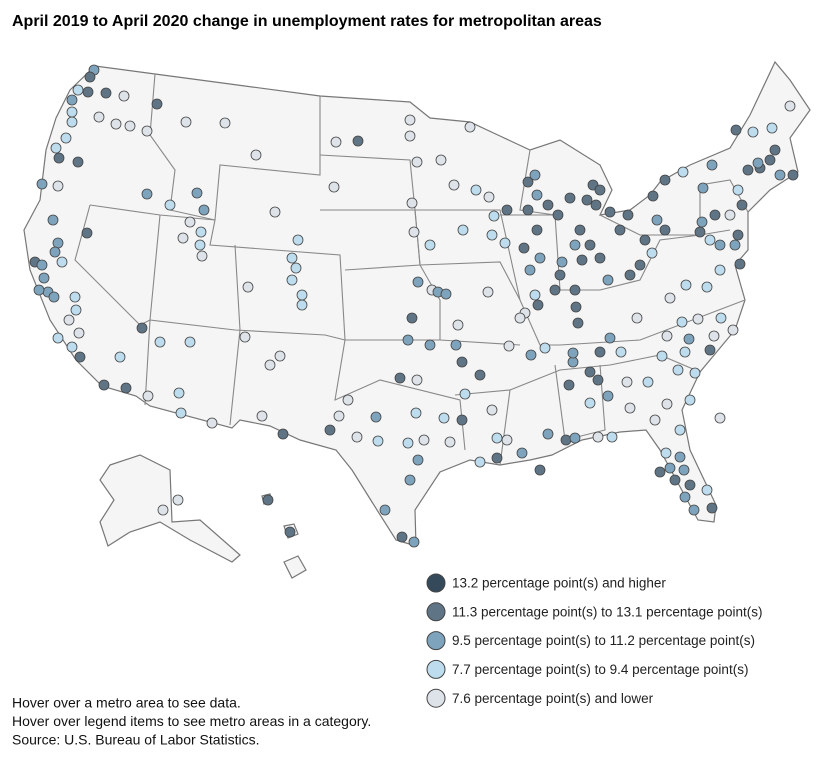 This screenshot has height=766, width=825. What do you see at coordinates (553, 698) in the screenshot?
I see `legend-label: 7.6 percentage point(s) and lower` at bounding box center [553, 698].